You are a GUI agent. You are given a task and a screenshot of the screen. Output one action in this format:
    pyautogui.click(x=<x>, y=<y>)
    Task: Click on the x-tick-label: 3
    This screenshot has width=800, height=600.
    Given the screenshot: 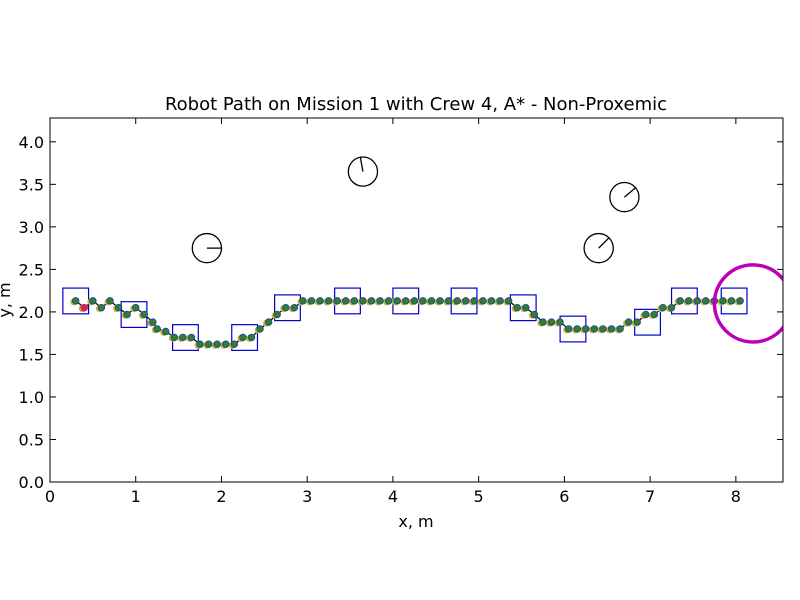 What is the action you would take?
    pyautogui.click(x=307, y=496)
    